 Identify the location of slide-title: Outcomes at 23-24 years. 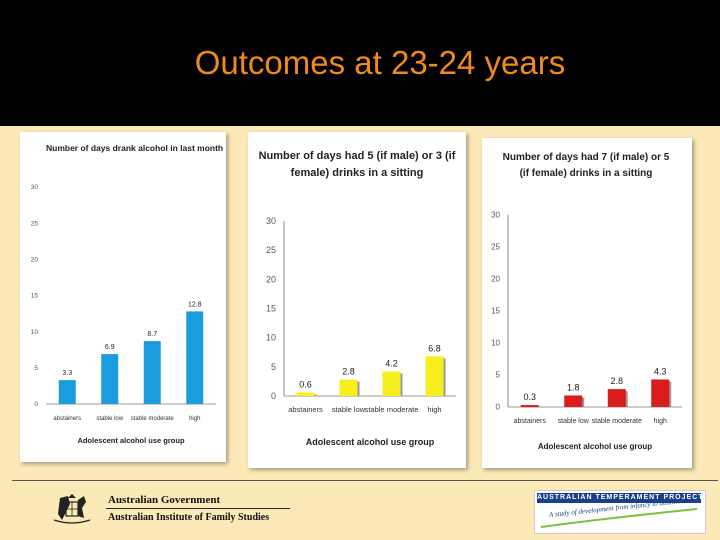
(380, 62).